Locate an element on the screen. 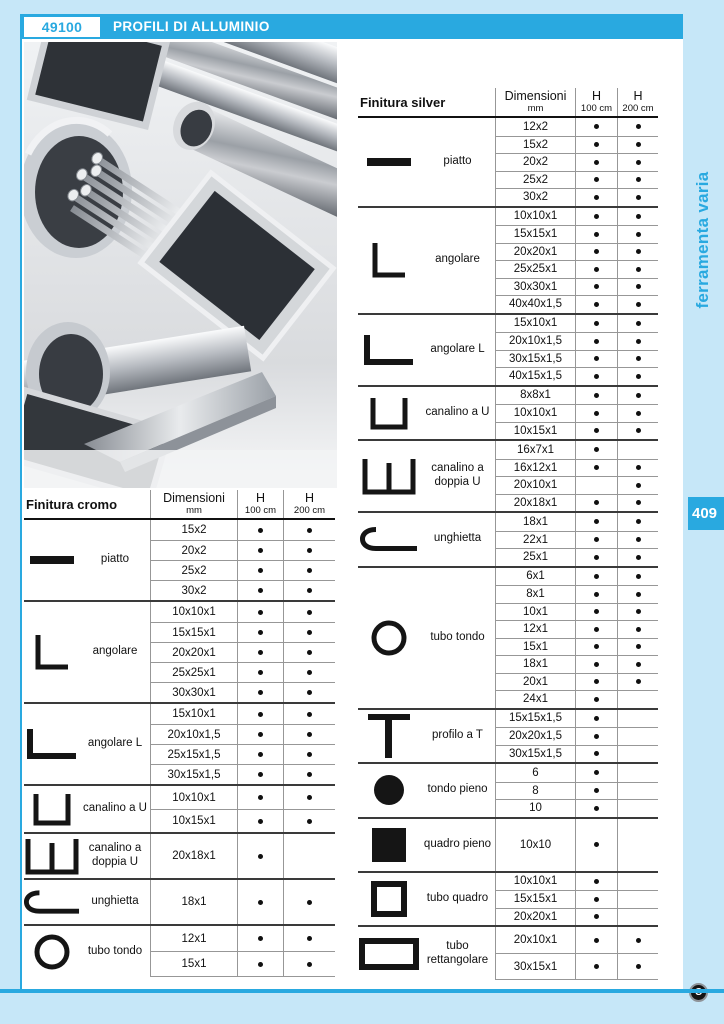  table-row: 30x2 is located at coordinates (576, 197).